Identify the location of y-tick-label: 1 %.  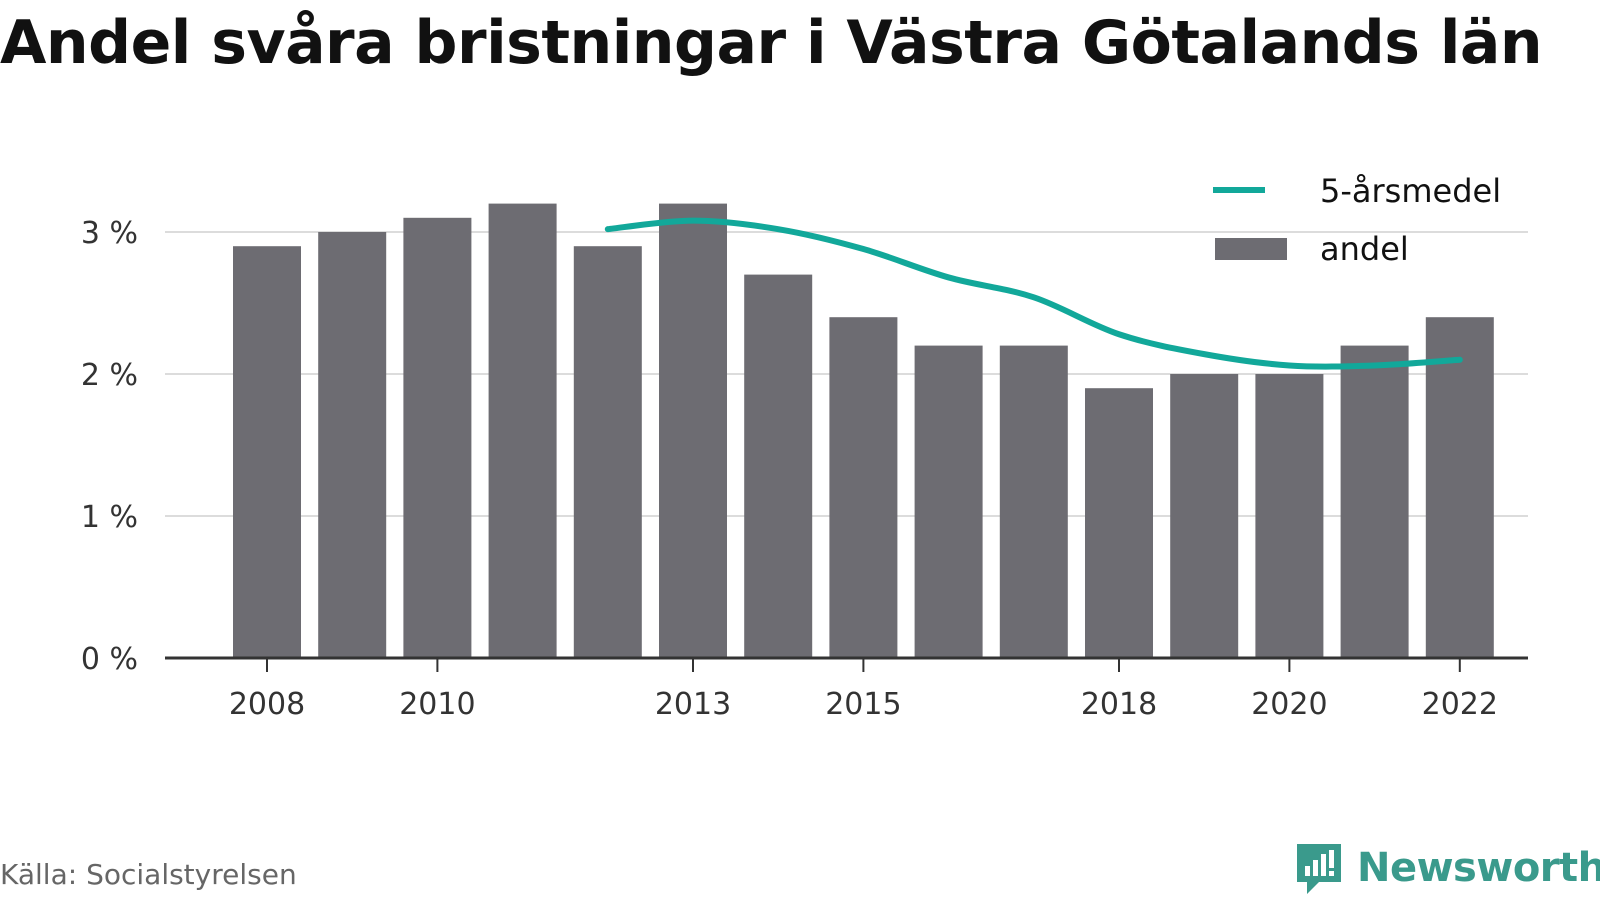
(109, 517).